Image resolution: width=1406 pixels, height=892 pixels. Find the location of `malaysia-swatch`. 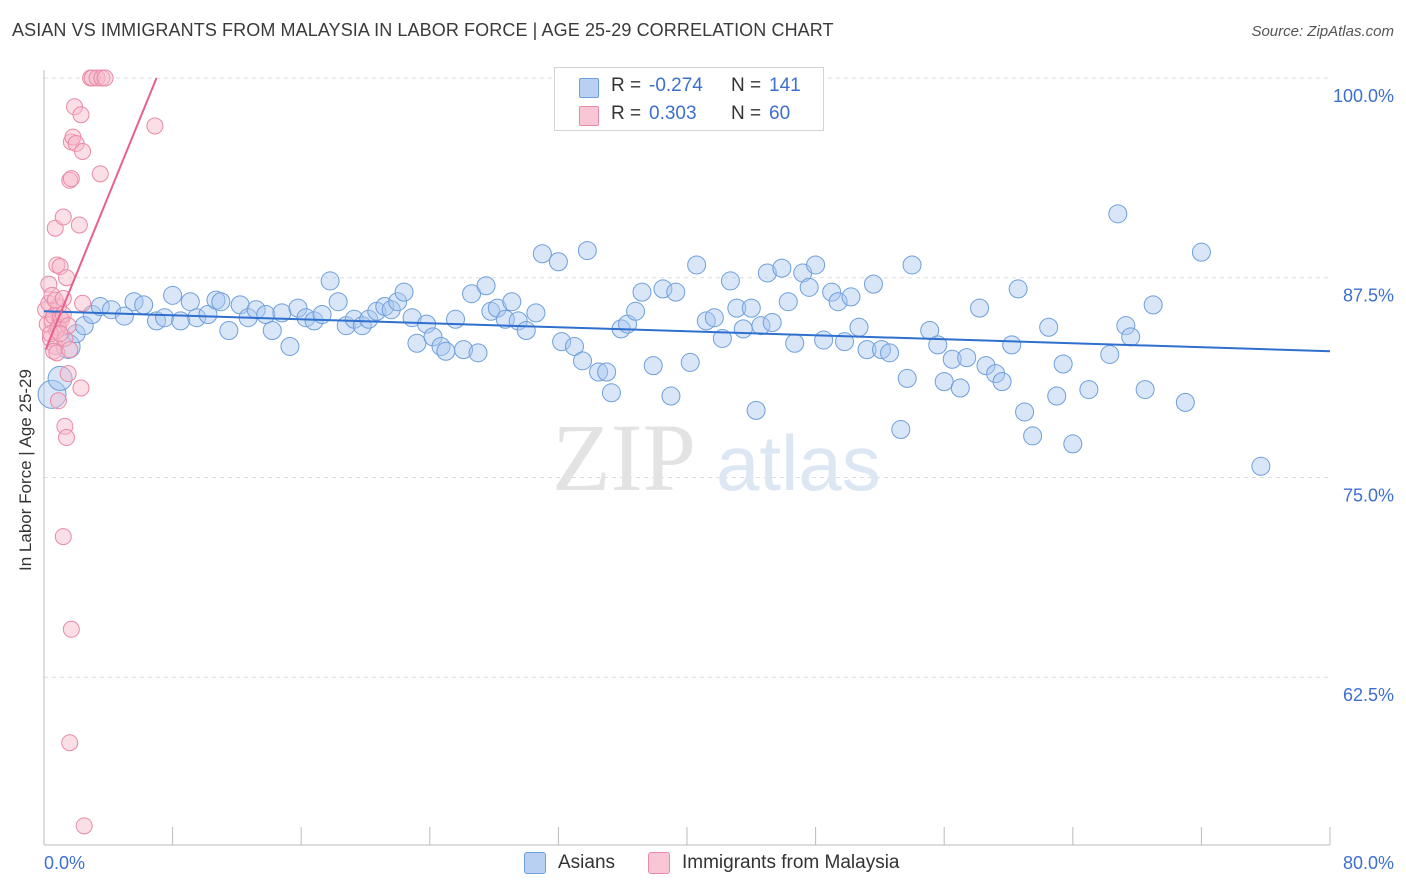

malaysia-swatch is located at coordinates (659, 863).